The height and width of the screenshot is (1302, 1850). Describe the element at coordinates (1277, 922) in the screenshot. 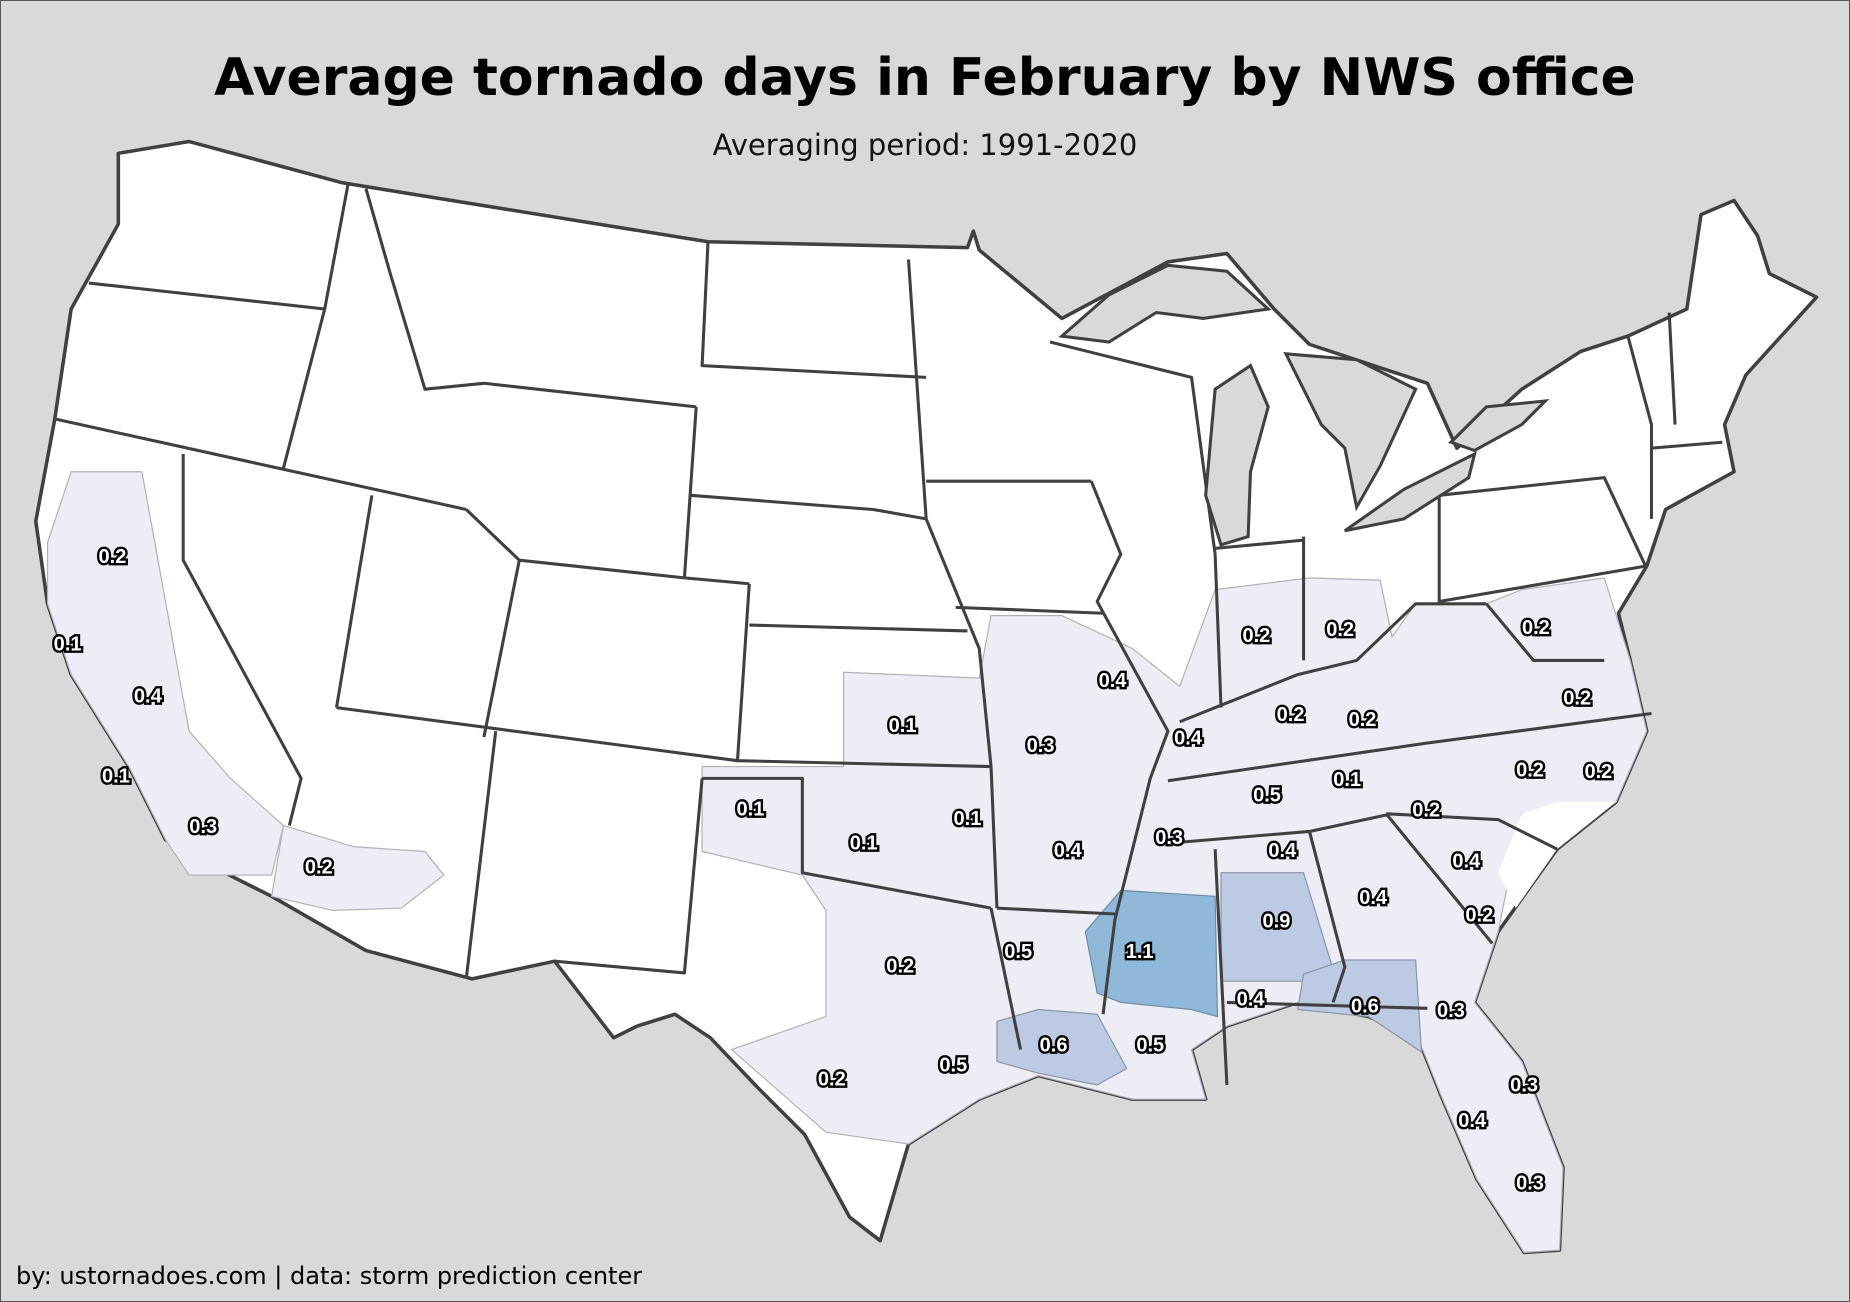

I see `label-value: 0.9` at that location.